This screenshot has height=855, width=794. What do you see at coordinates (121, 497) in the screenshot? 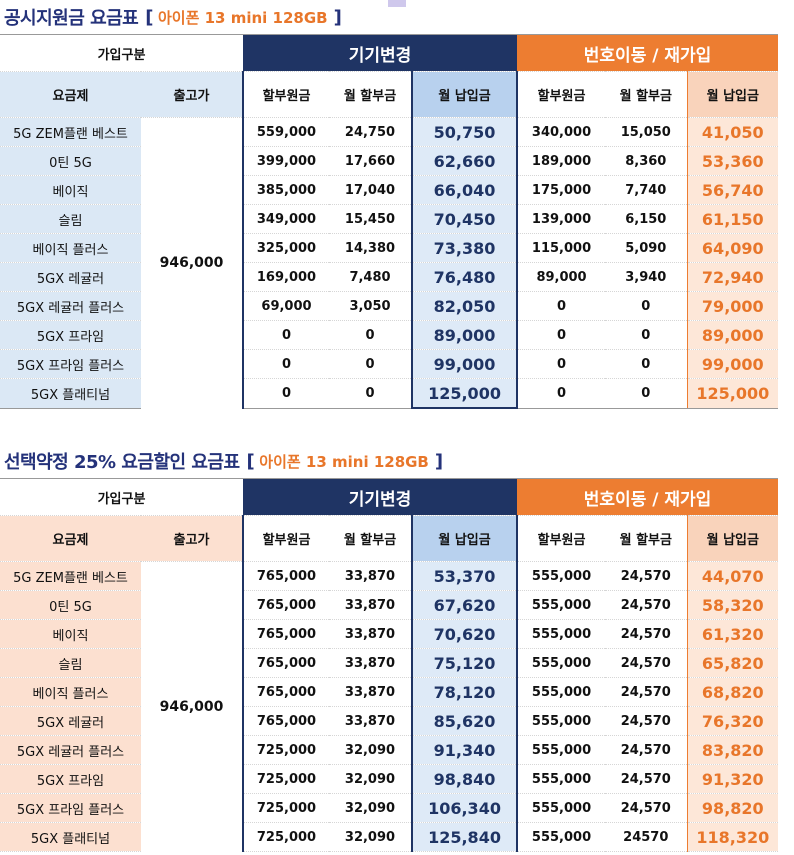
I see `group-label: 가입구분` at bounding box center [121, 497].